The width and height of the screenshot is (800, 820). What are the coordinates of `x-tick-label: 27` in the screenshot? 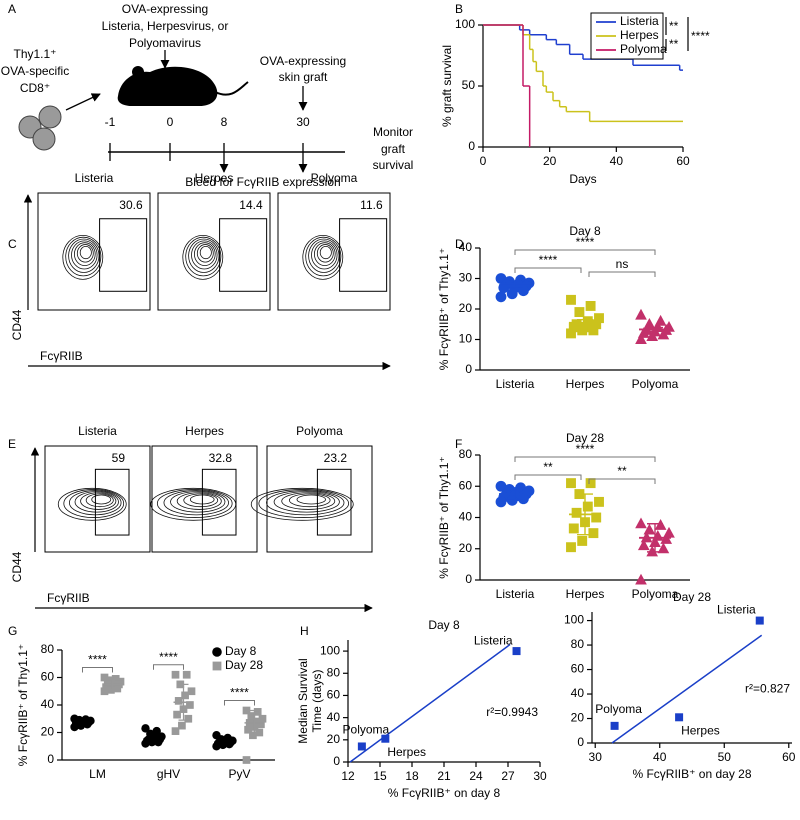 It's located at (508, 776).